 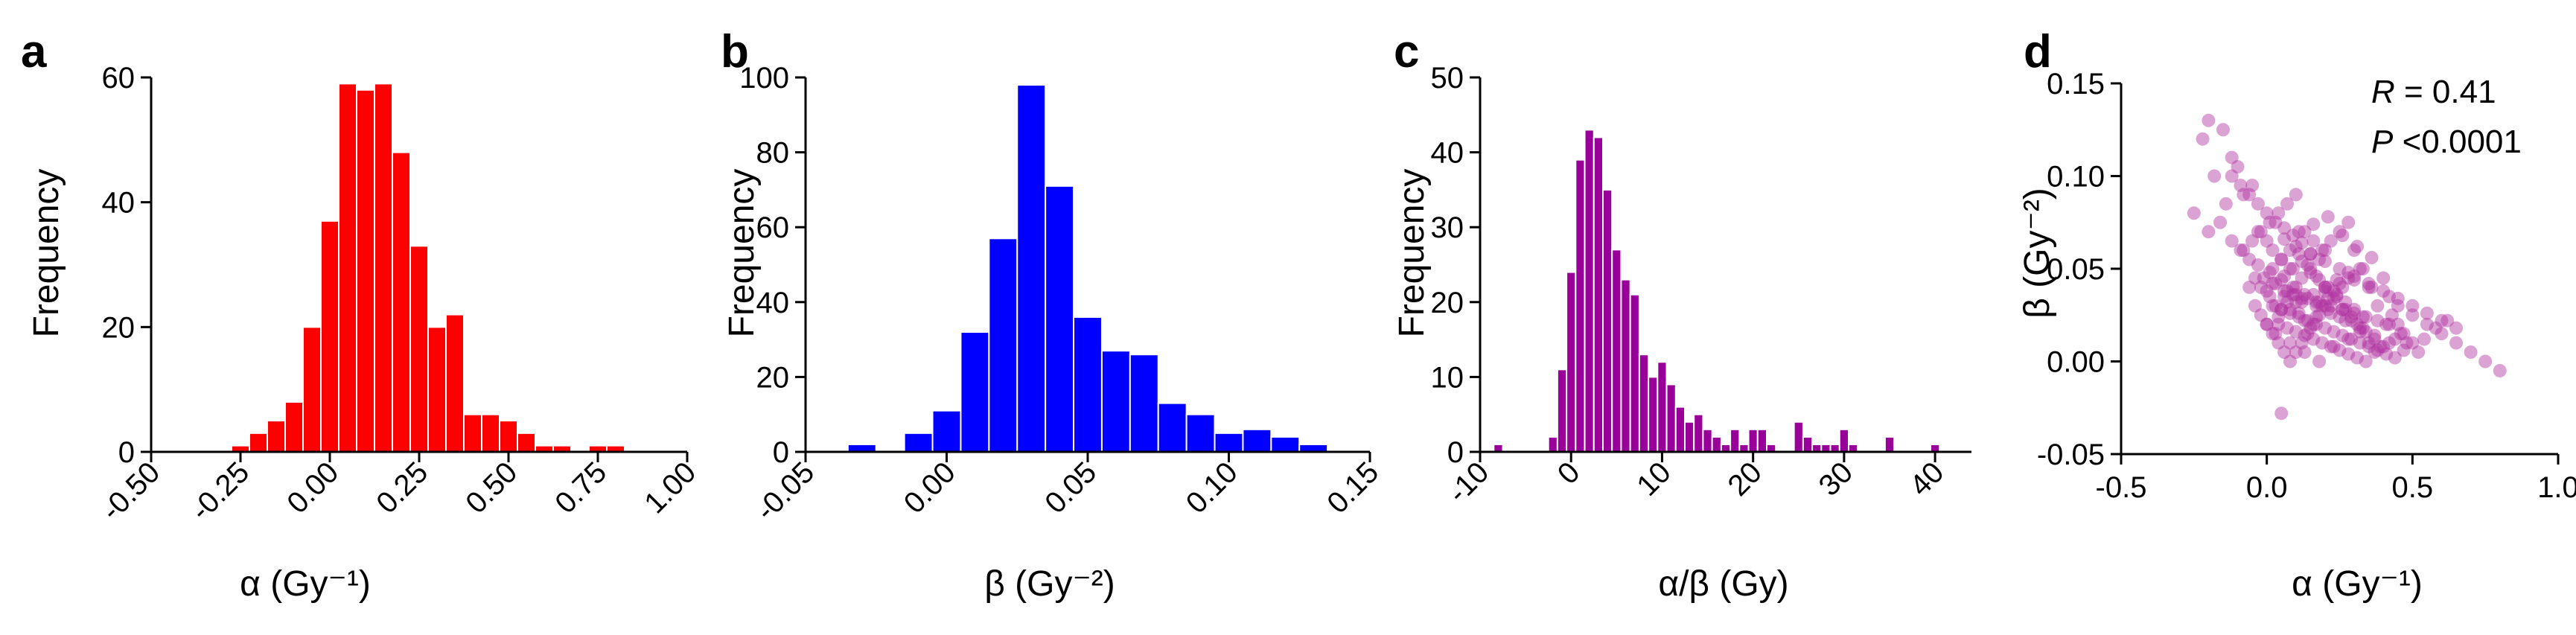 What do you see at coordinates (1447, 154) in the screenshot?
I see `y-tick-label: 40` at bounding box center [1447, 154].